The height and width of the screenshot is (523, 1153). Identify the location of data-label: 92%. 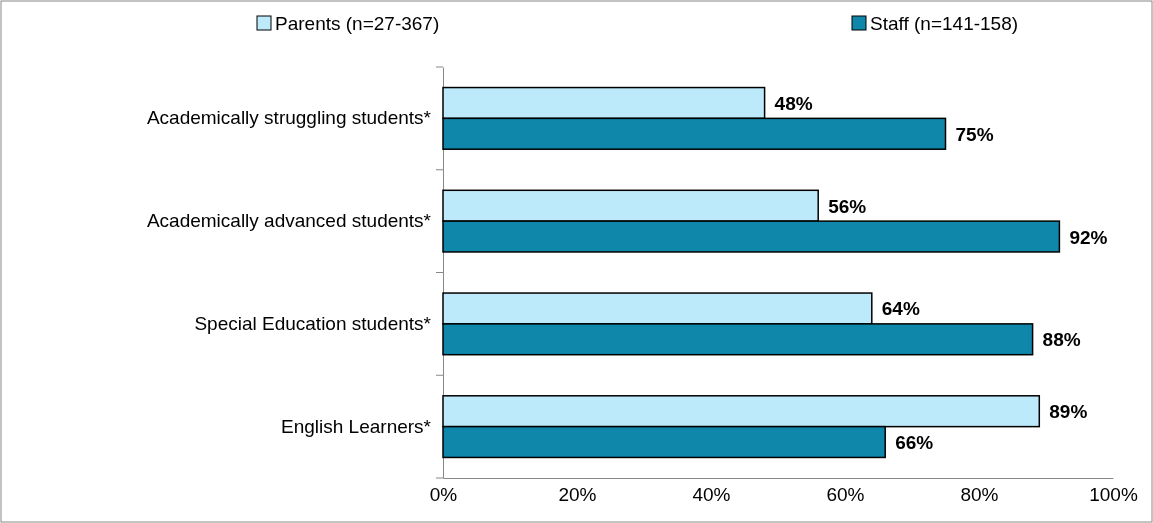
(1088, 237).